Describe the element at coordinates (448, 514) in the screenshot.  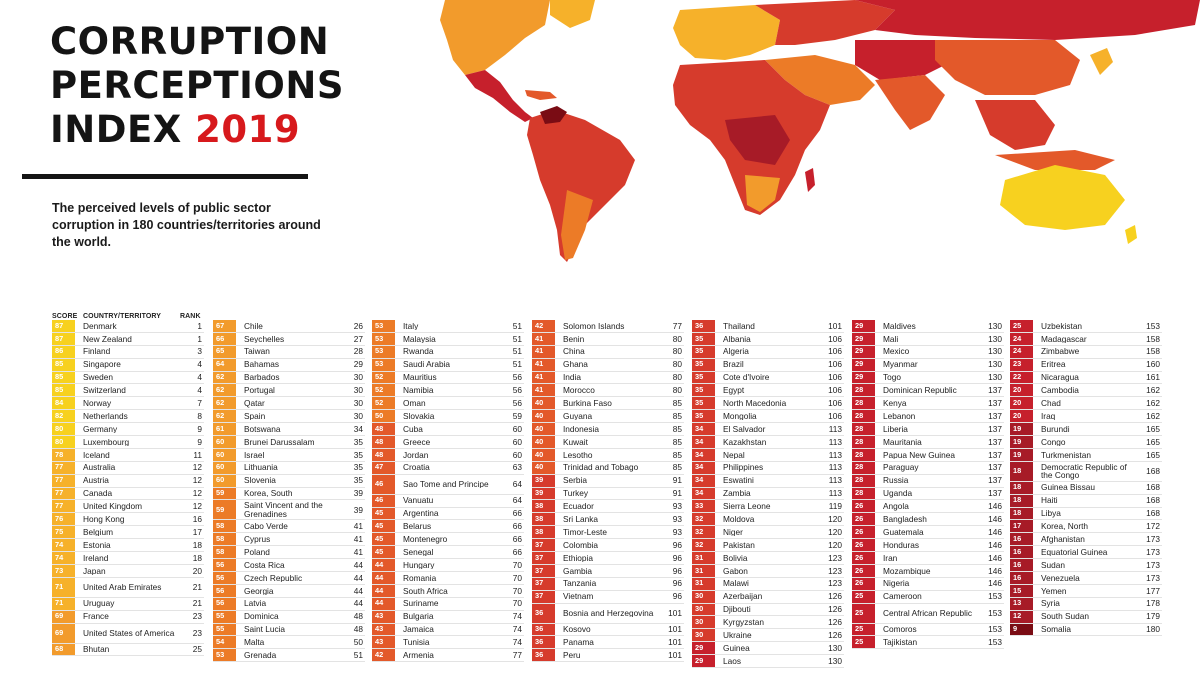
I see `table-row: 45 Argentina 66` at that location.